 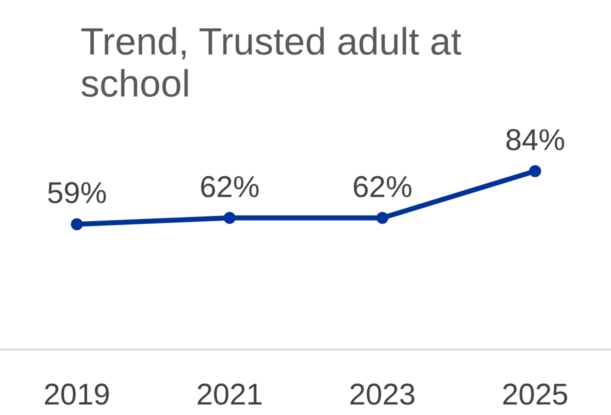 I want to click on x-tick-label: 2021, so click(x=230, y=395).